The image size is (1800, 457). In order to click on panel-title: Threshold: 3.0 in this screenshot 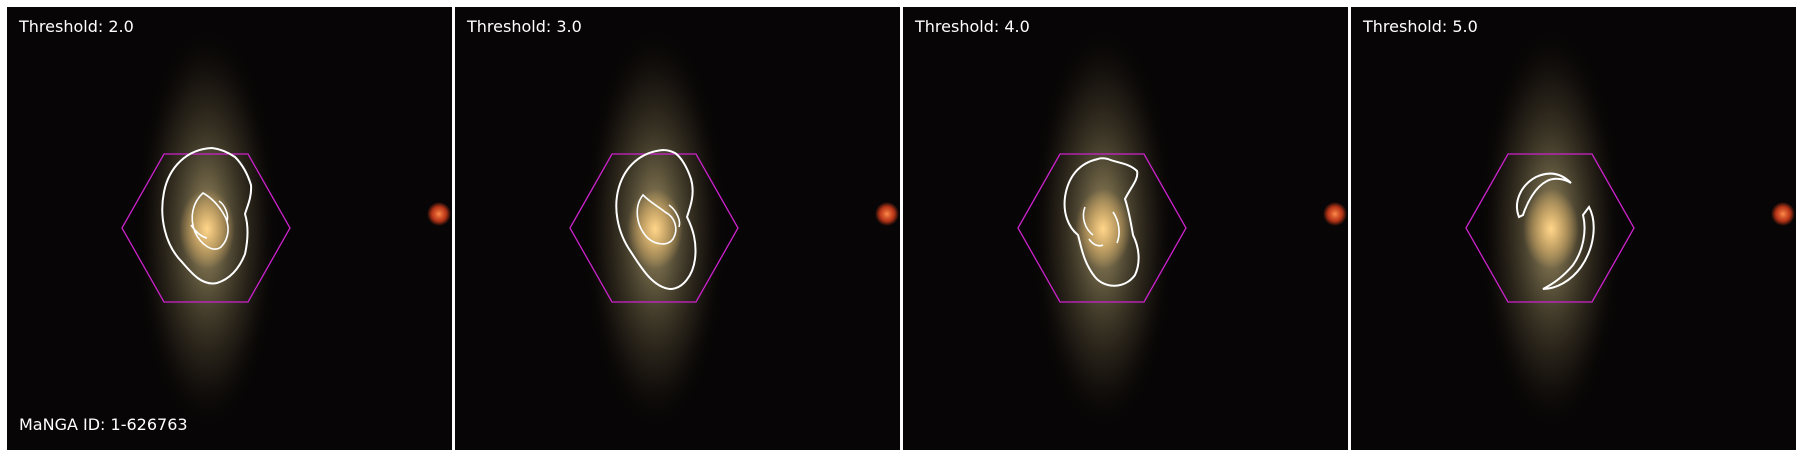, I will do `click(524, 26)`.